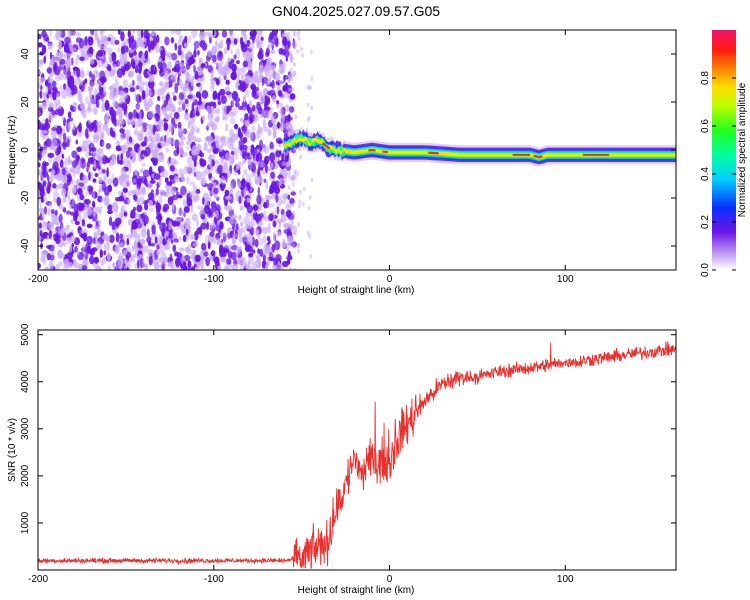  What do you see at coordinates (25, 475) in the screenshot?
I see `snr-y-tick-label: 2000` at bounding box center [25, 475].